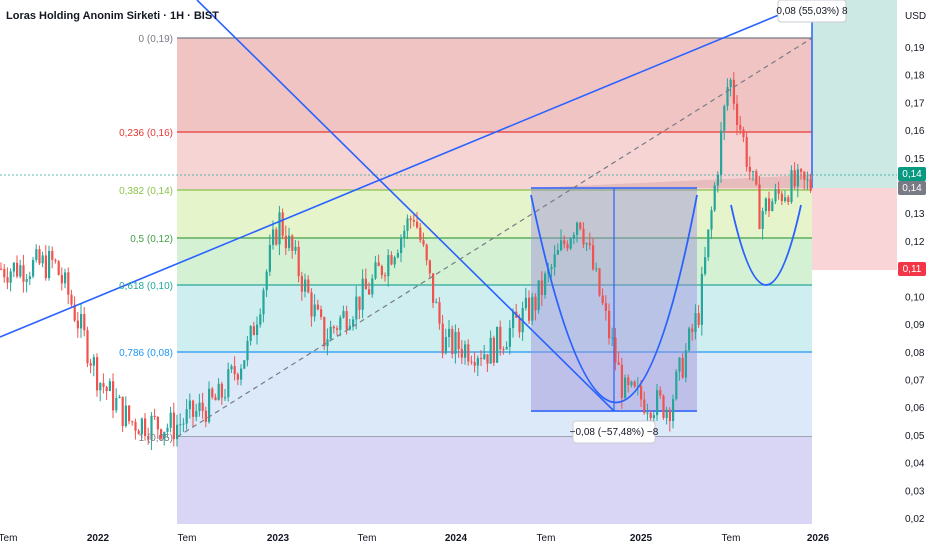 Image resolution: width=932 pixels, height=550 pixels. What do you see at coordinates (614, 299) in the screenshot?
I see `cup-curve` at bounding box center [614, 299].